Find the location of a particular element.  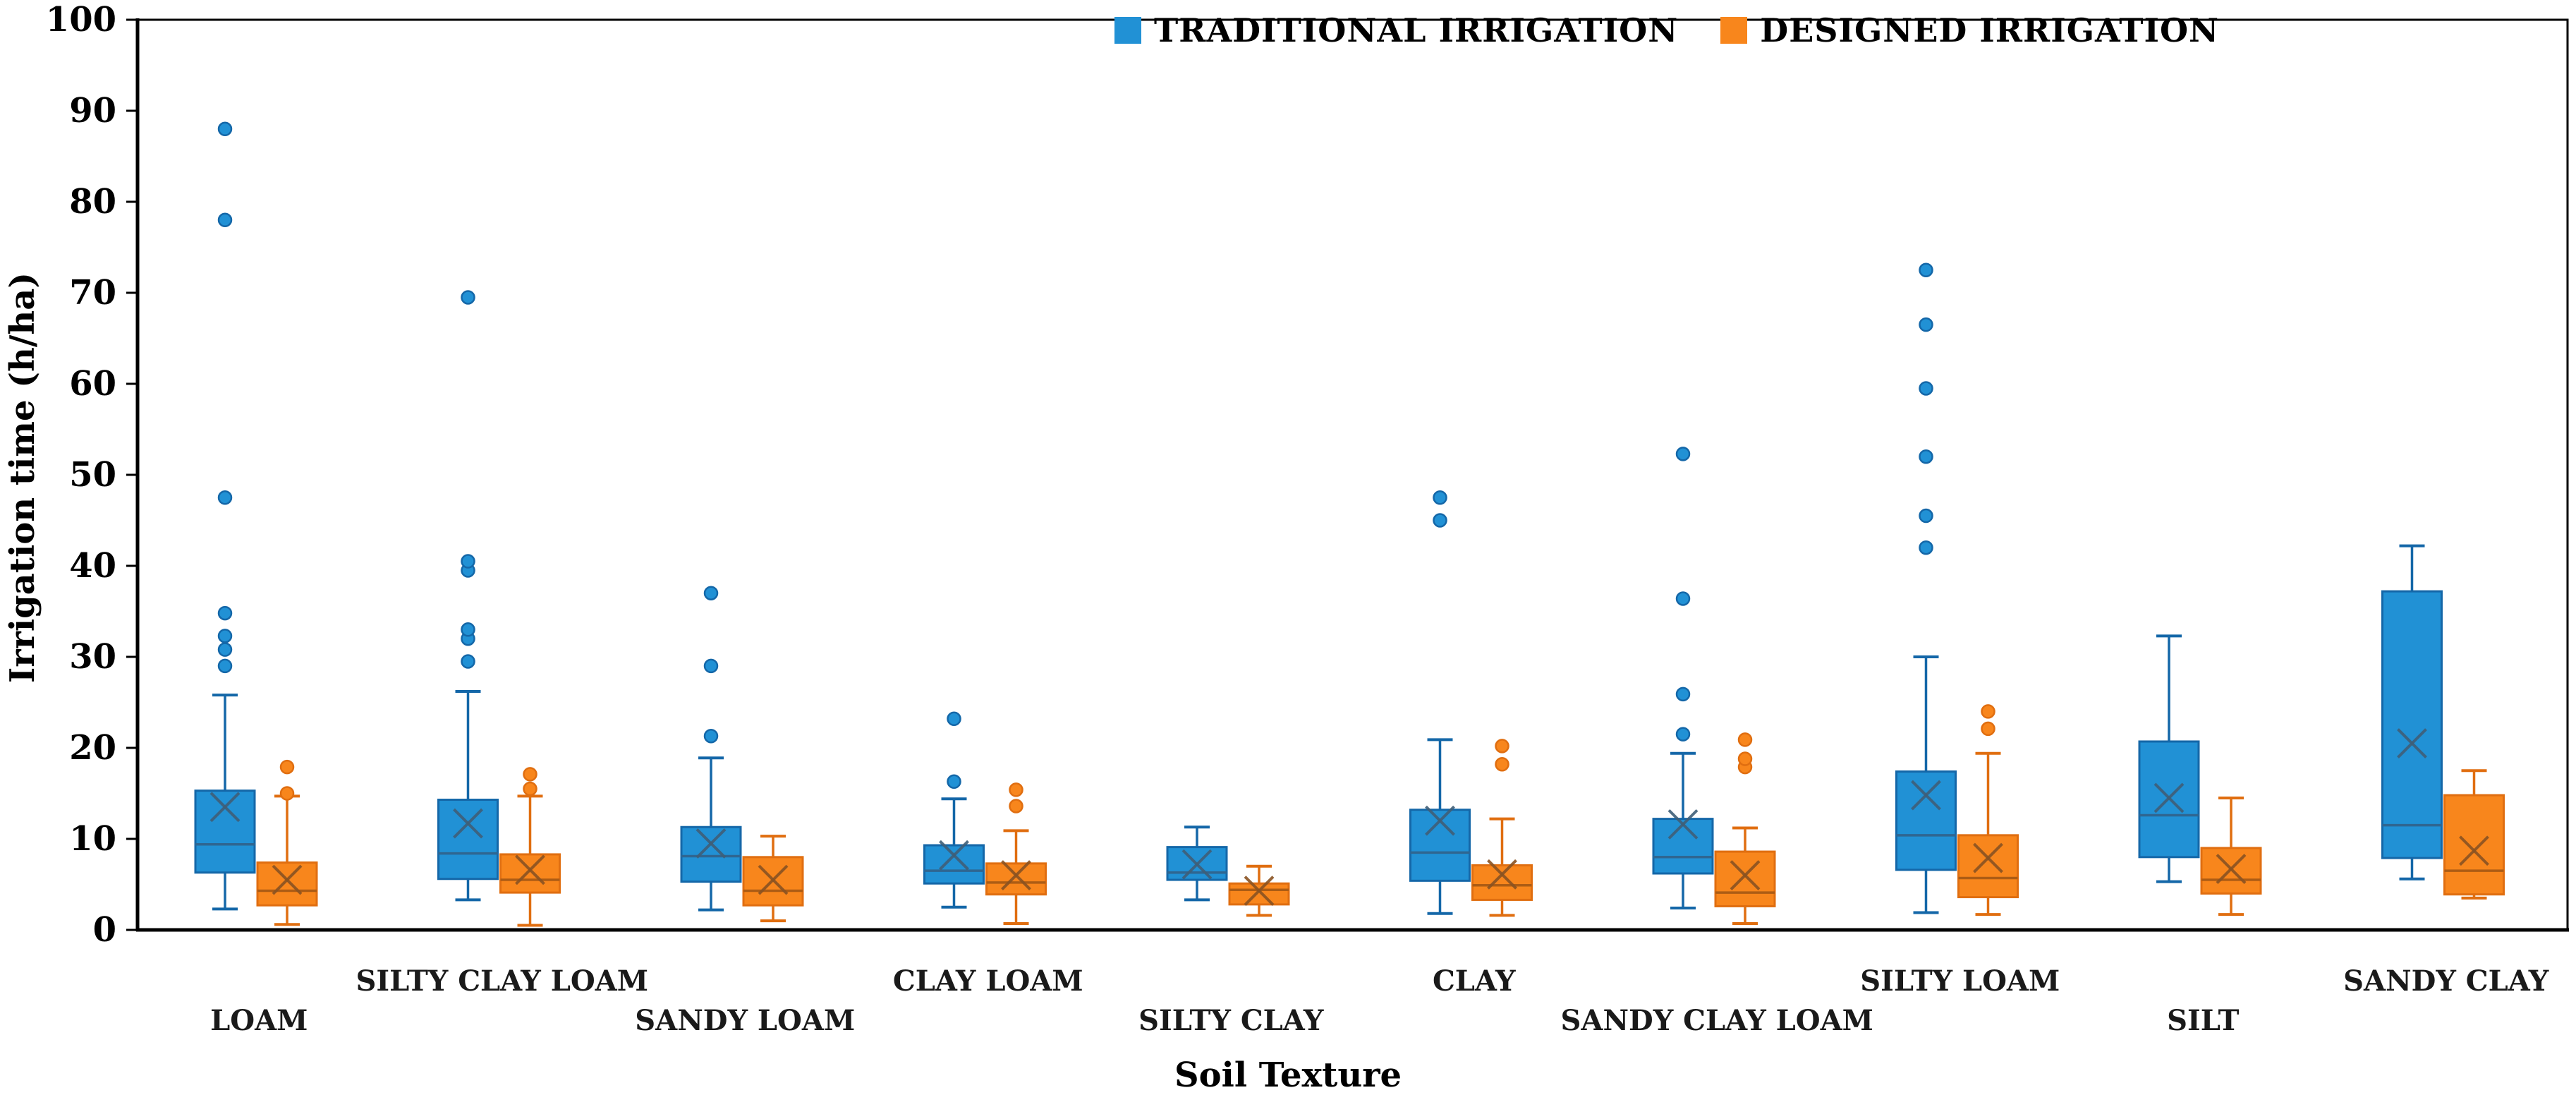

box-traditional-silt-mean-x-icon is located at coordinates (2169, 798).